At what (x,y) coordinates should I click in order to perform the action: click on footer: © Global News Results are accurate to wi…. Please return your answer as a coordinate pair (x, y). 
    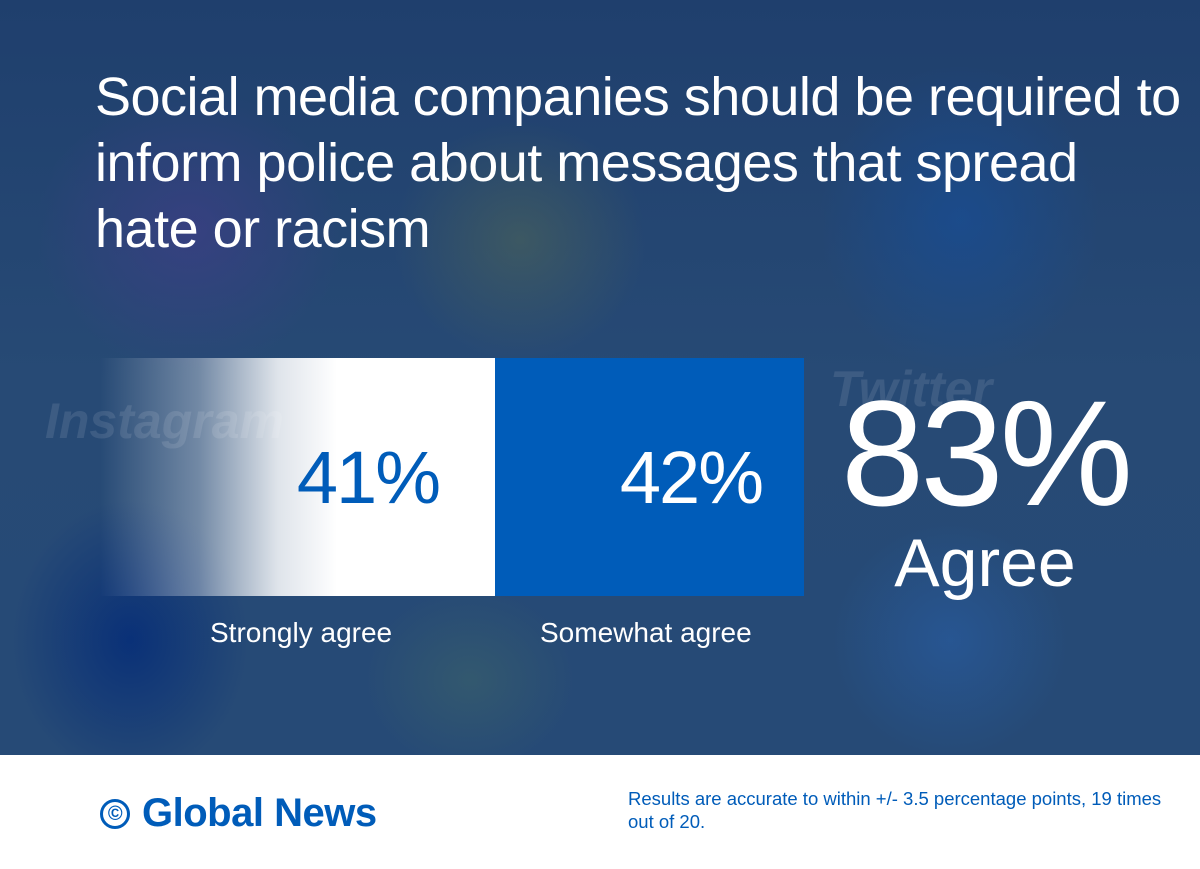
    Looking at the image, I should click on (600, 812).